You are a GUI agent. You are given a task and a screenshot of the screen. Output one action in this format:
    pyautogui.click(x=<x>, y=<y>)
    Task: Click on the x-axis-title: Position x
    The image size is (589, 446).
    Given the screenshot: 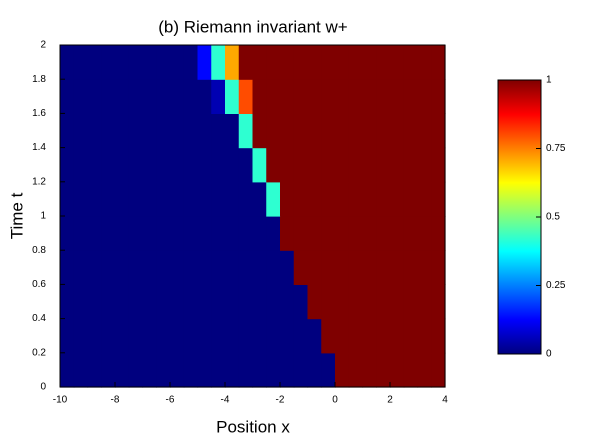 What is the action you would take?
    pyautogui.click(x=253, y=426)
    